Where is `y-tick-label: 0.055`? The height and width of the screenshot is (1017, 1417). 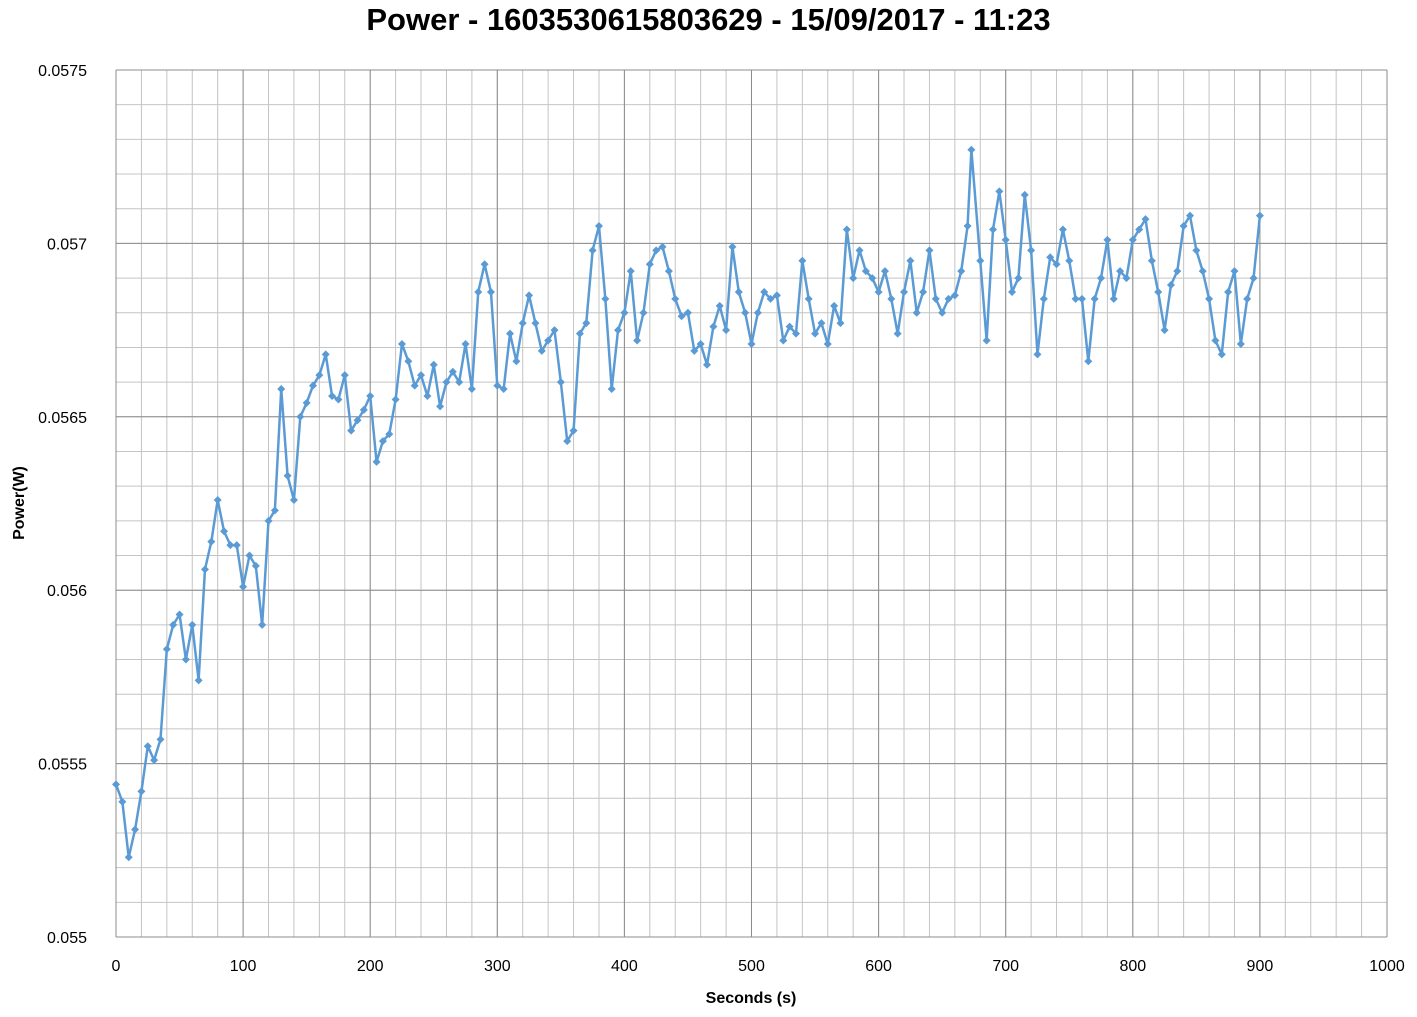 y-tick-label: 0.055 is located at coordinates (67, 938).